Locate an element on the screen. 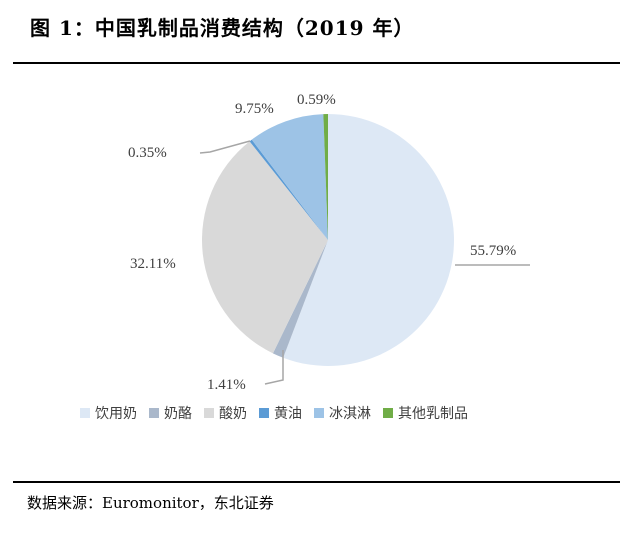 This screenshot has width=633, height=546. data-label: 1.41% is located at coordinates (226, 385).